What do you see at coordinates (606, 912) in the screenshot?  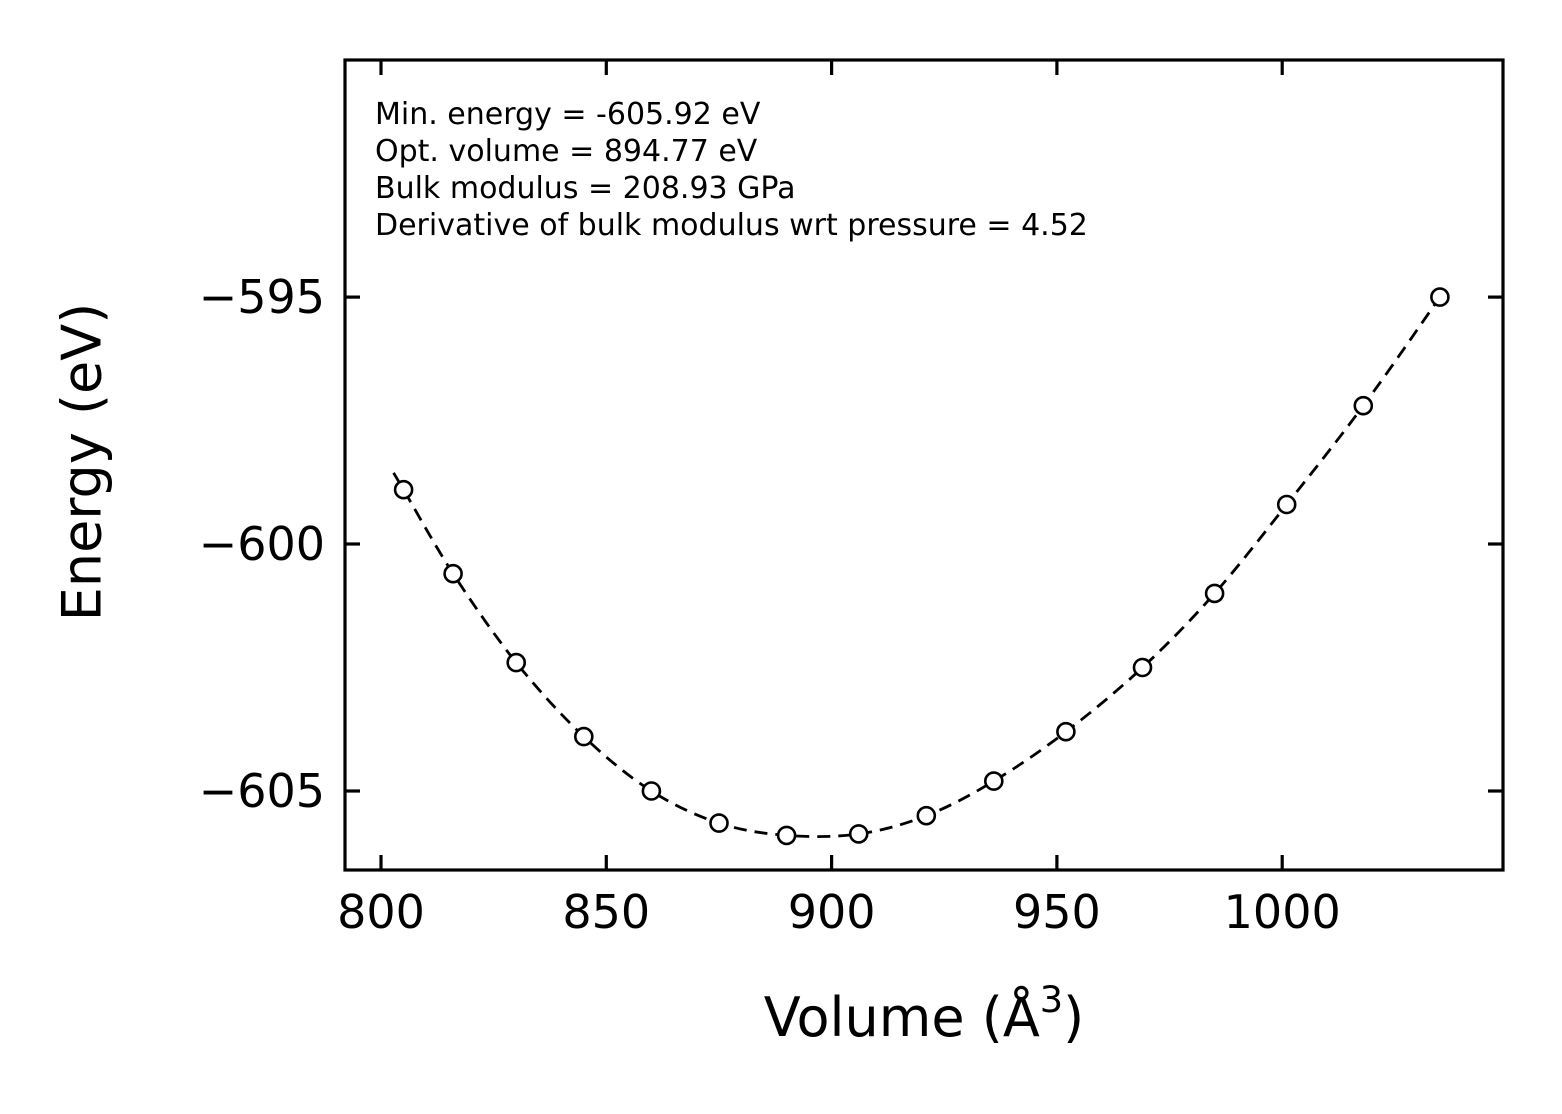 I see `x-tick-label: 850` at bounding box center [606, 912].